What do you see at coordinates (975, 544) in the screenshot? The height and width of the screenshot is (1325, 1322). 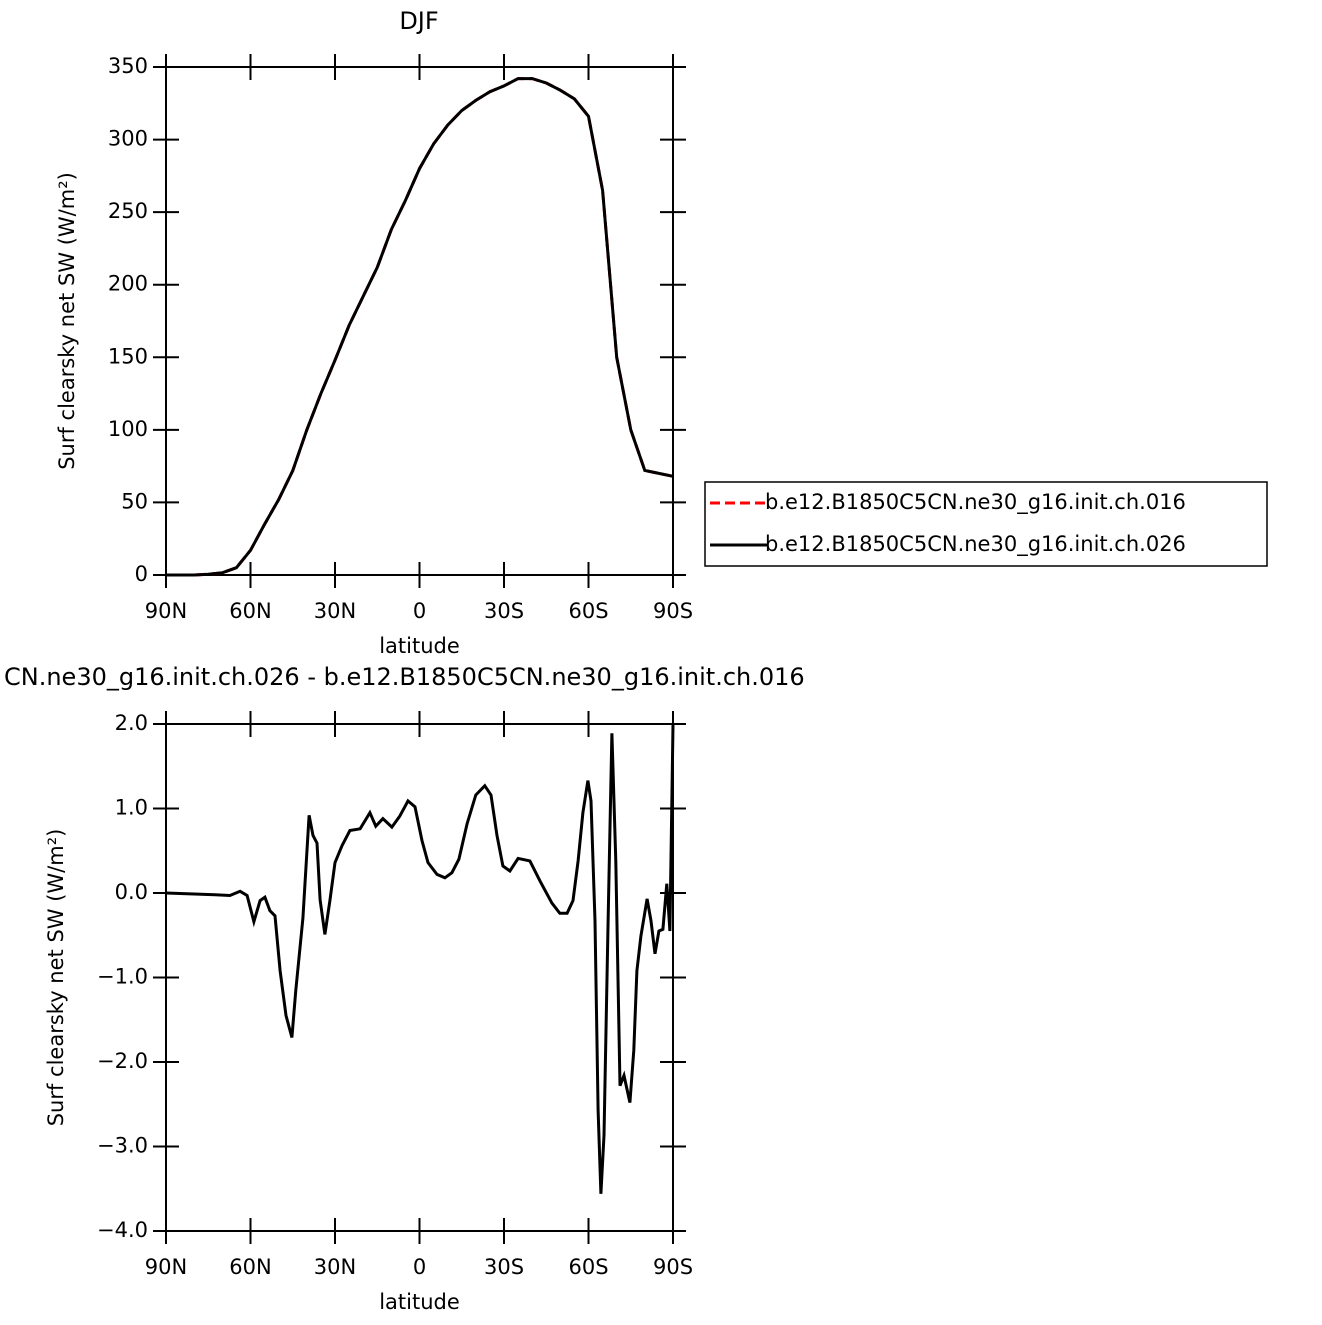 I see `legend-label: b.e12.B1850C5CN.ne30_g16.init.ch.026` at bounding box center [975, 544].